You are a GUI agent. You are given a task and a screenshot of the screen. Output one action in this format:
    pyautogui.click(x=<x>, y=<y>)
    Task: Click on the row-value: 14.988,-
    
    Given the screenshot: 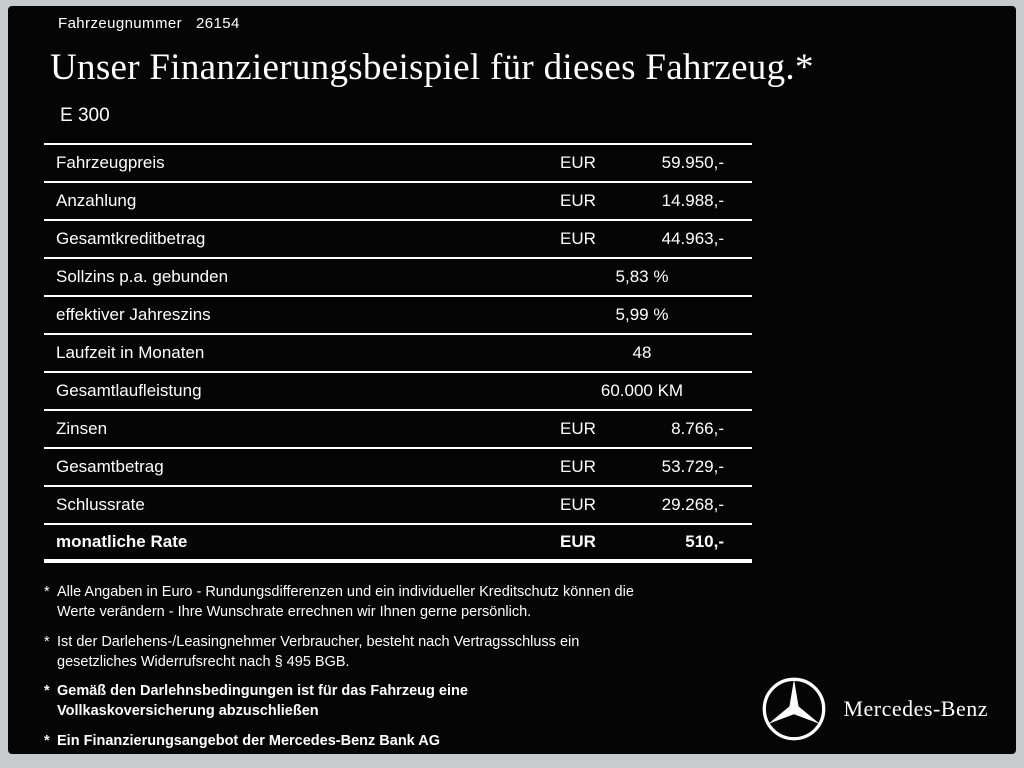 What is the action you would take?
    pyautogui.click(x=692, y=200)
    